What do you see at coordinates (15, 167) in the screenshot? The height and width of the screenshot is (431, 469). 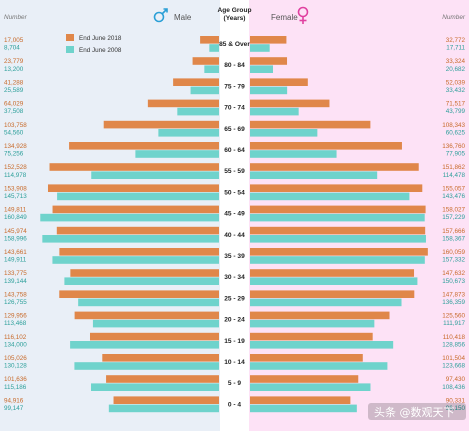 I see `label-male-2018: 152,528` at bounding box center [15, 167].